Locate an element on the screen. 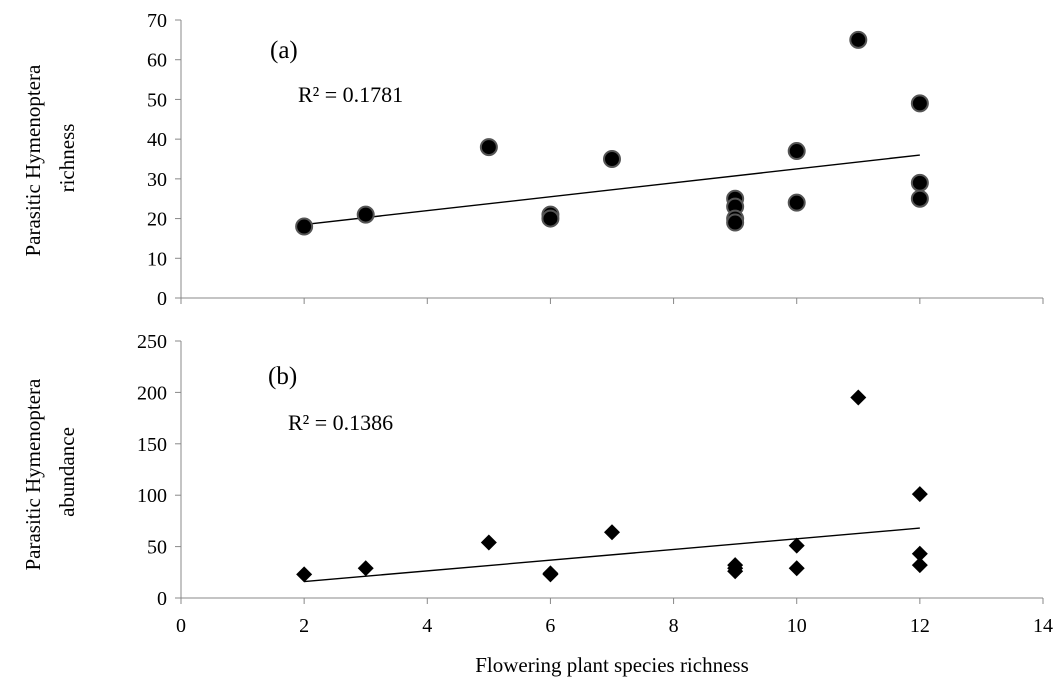  panel-b-r2-label: R² = 0.1386 is located at coordinates (340, 422).